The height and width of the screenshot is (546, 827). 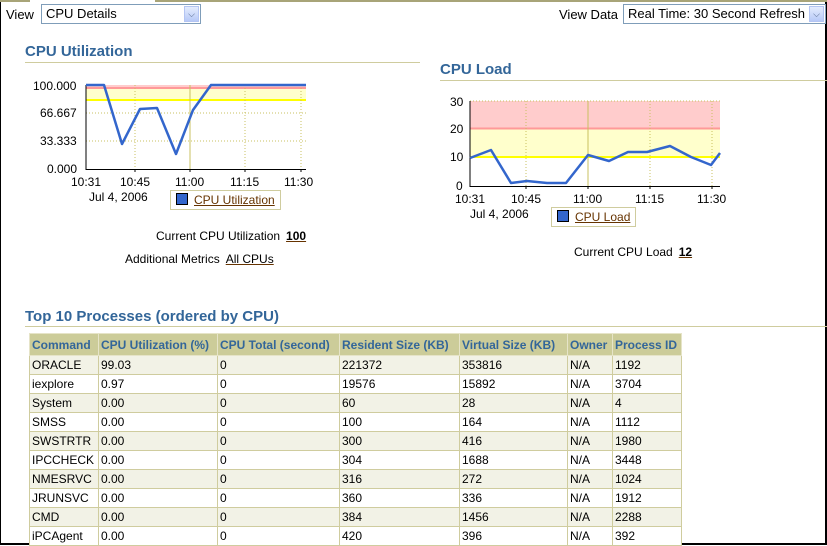 I want to click on table-row: NMESRVC 0.00 0 316 272 N/A 1024, so click(x=355, y=479).